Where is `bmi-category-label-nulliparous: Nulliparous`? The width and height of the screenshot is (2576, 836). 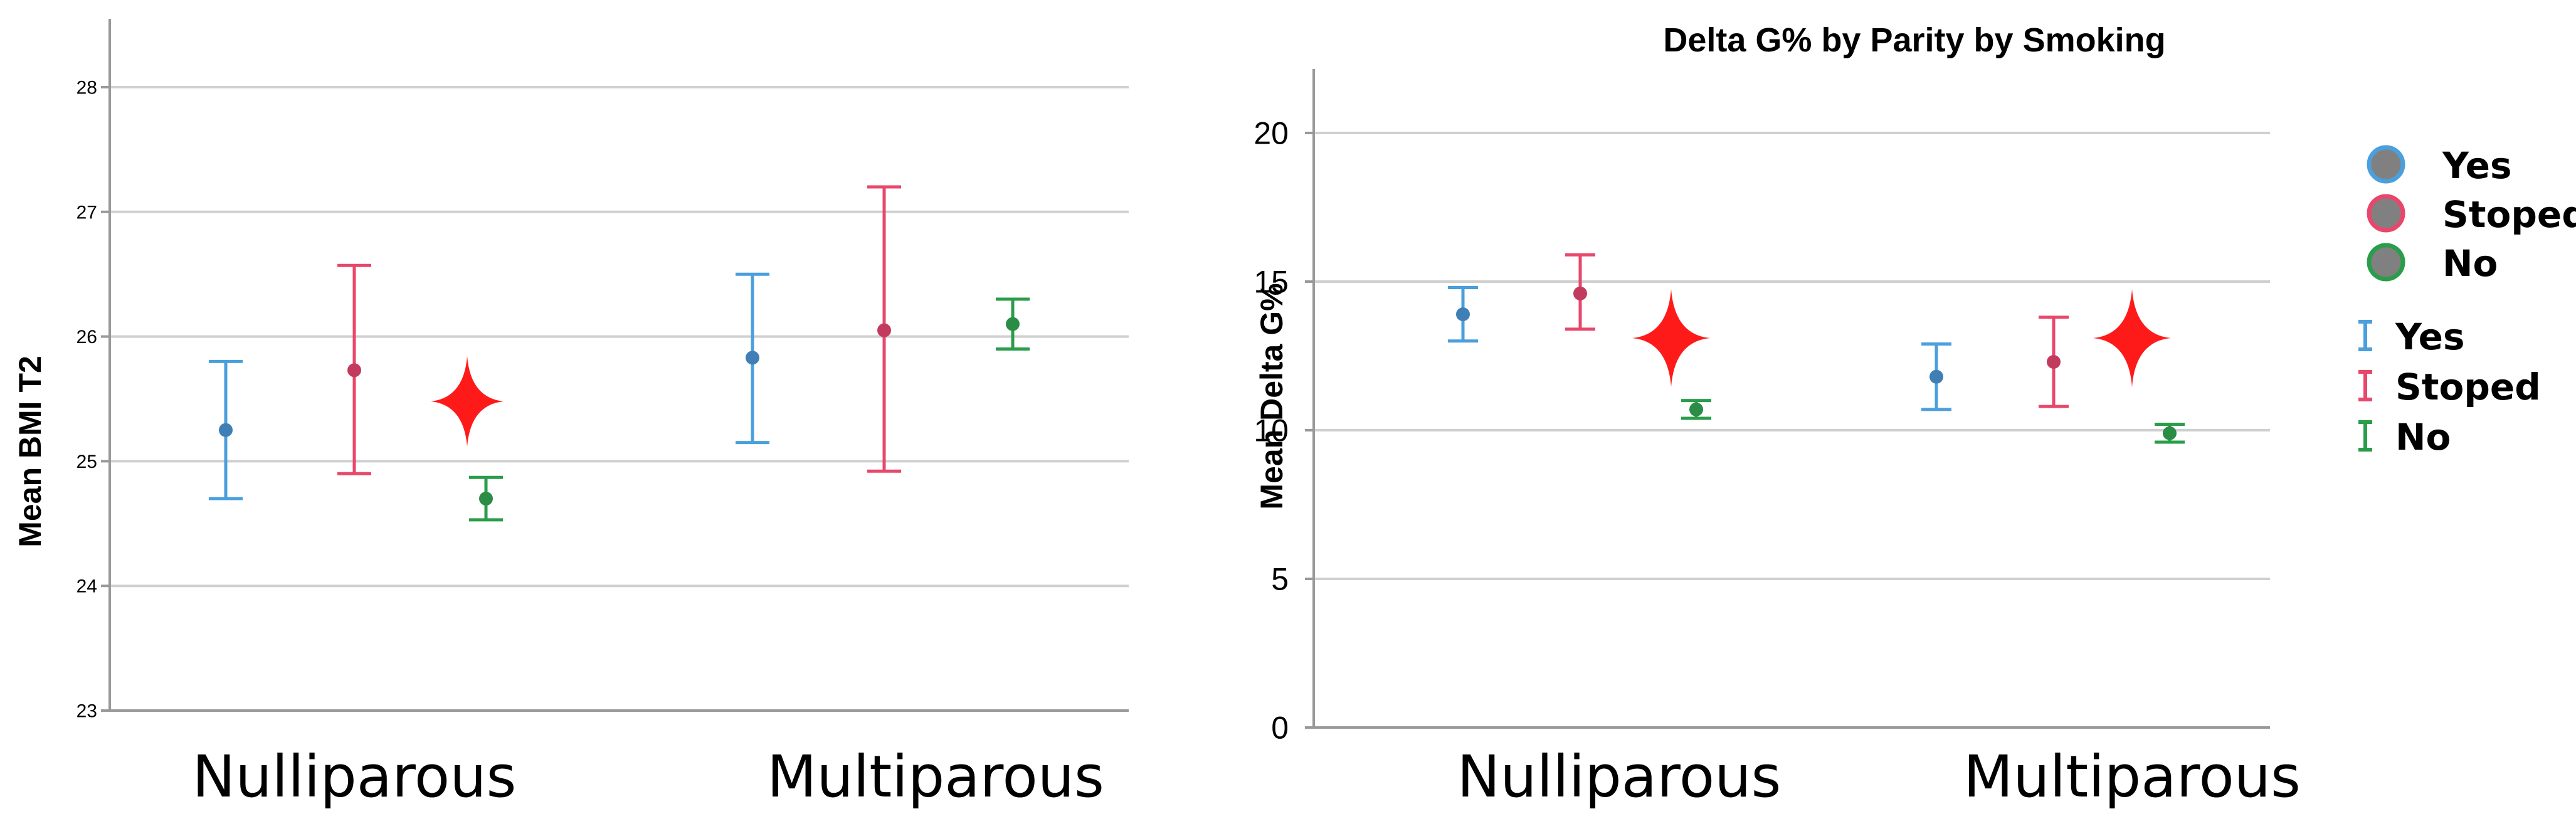 bmi-category-label-nulliparous: Nulliparous is located at coordinates (355, 776).